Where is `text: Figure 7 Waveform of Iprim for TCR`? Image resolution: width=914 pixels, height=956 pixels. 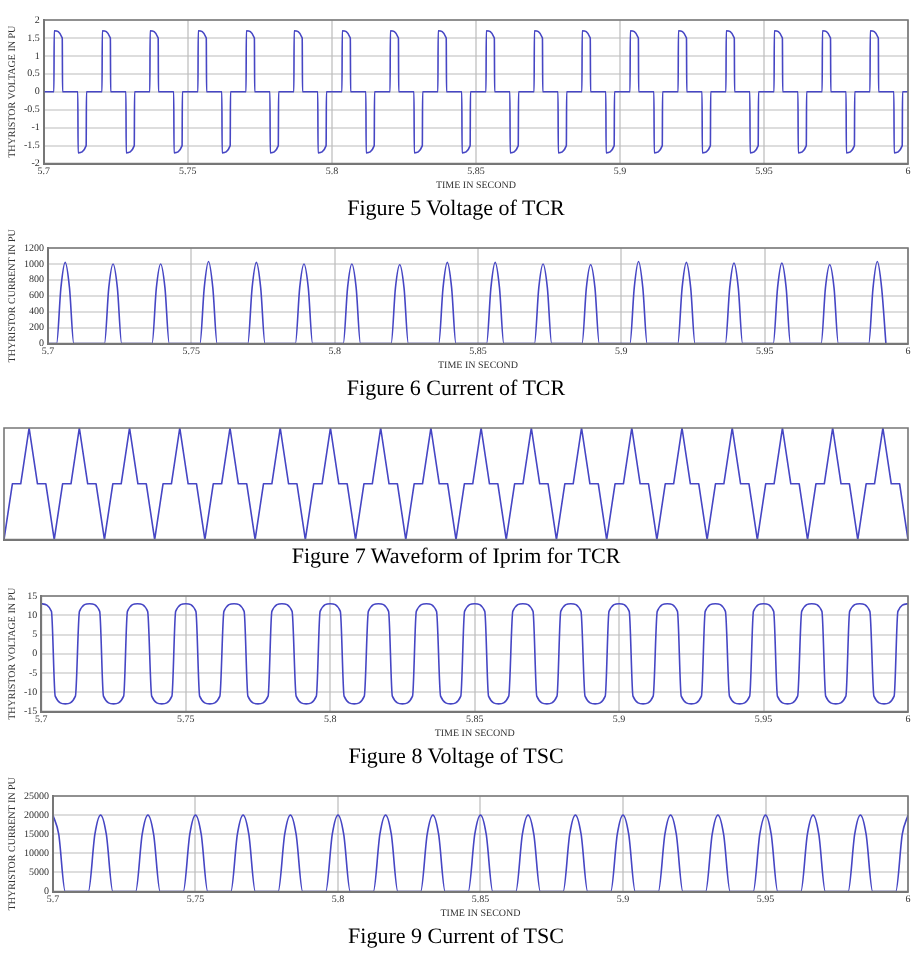 text: Figure 7 Waveform of Iprim for TCR is located at coordinates (456, 556).